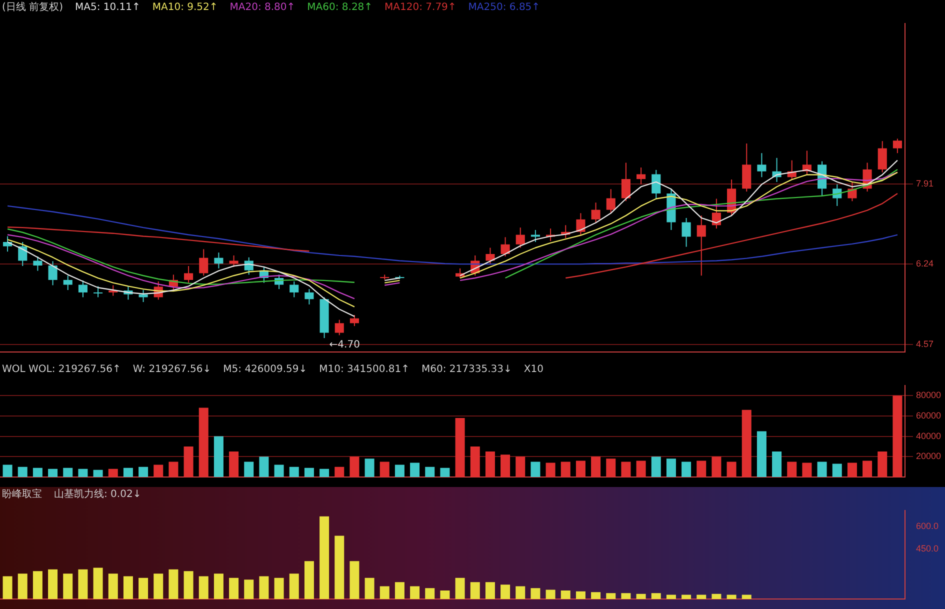  Describe the element at coordinates (927, 525) in the screenshot. I see `y-tick-label: 600.0` at that location.